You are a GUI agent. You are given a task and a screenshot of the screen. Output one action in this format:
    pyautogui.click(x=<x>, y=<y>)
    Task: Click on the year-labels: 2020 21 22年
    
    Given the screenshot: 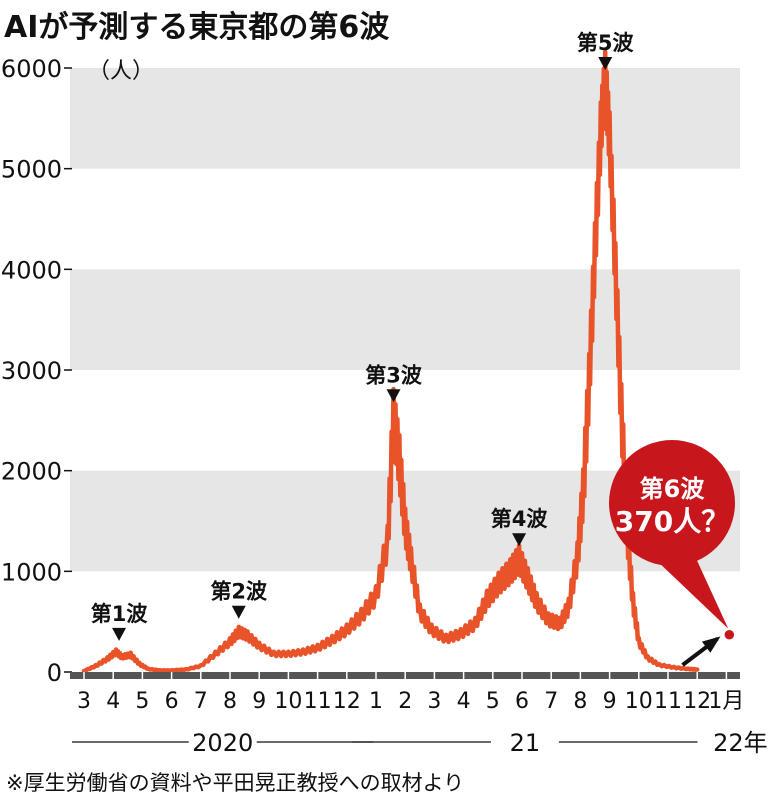 What is the action you would take?
    pyautogui.click(x=420, y=743)
    